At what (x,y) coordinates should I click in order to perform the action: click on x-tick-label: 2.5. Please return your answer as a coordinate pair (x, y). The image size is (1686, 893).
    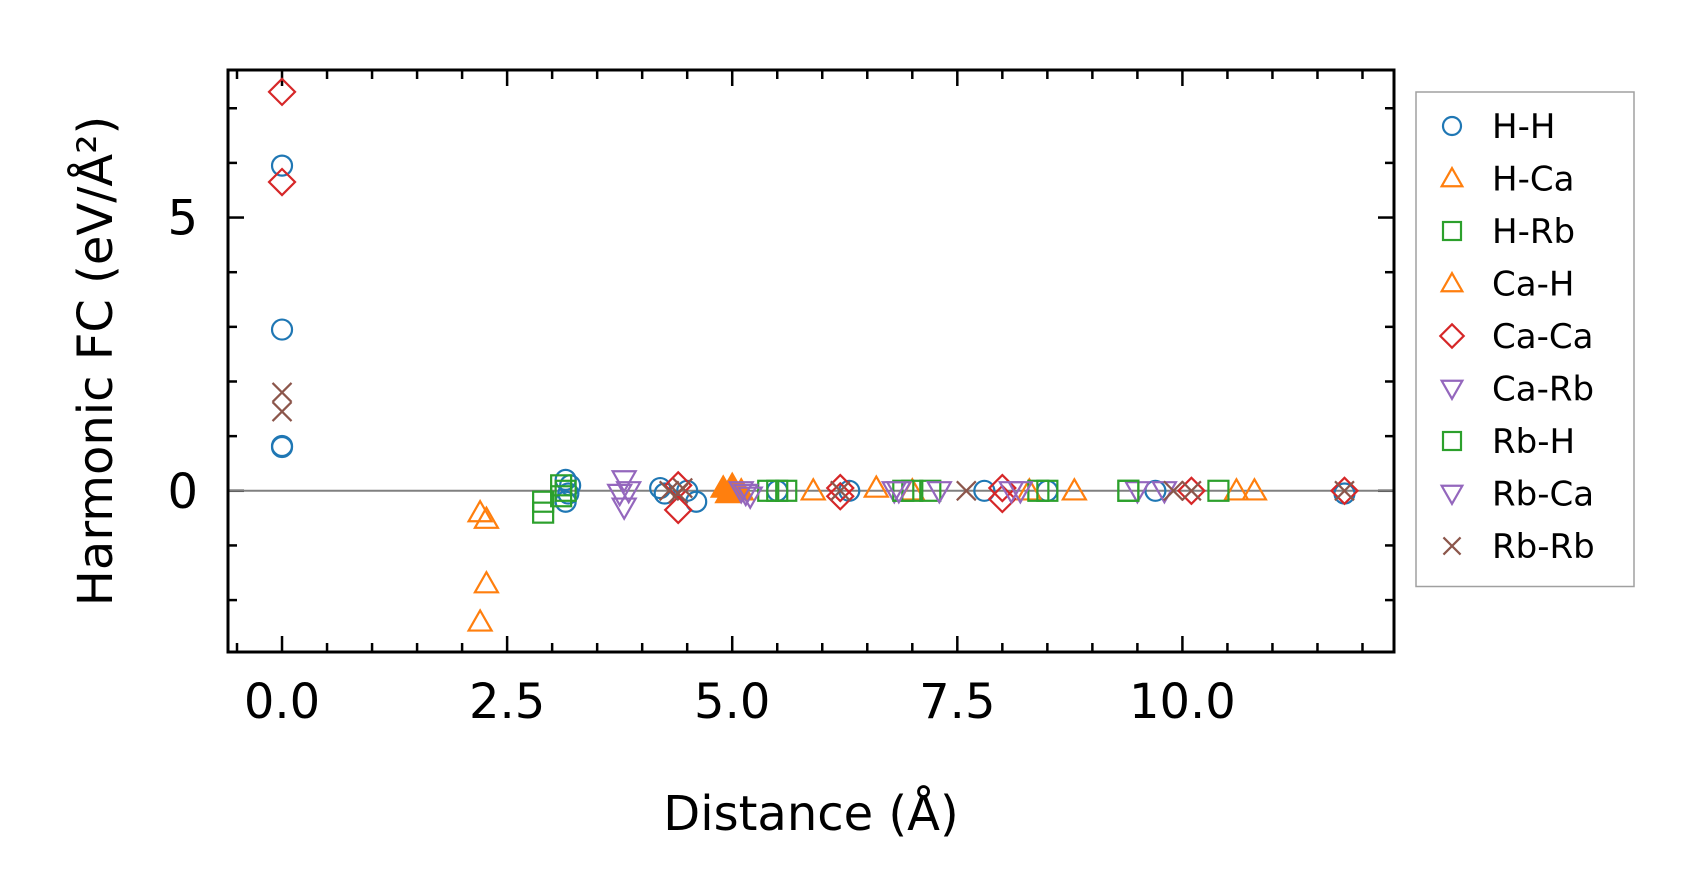
    Looking at the image, I should click on (507, 702).